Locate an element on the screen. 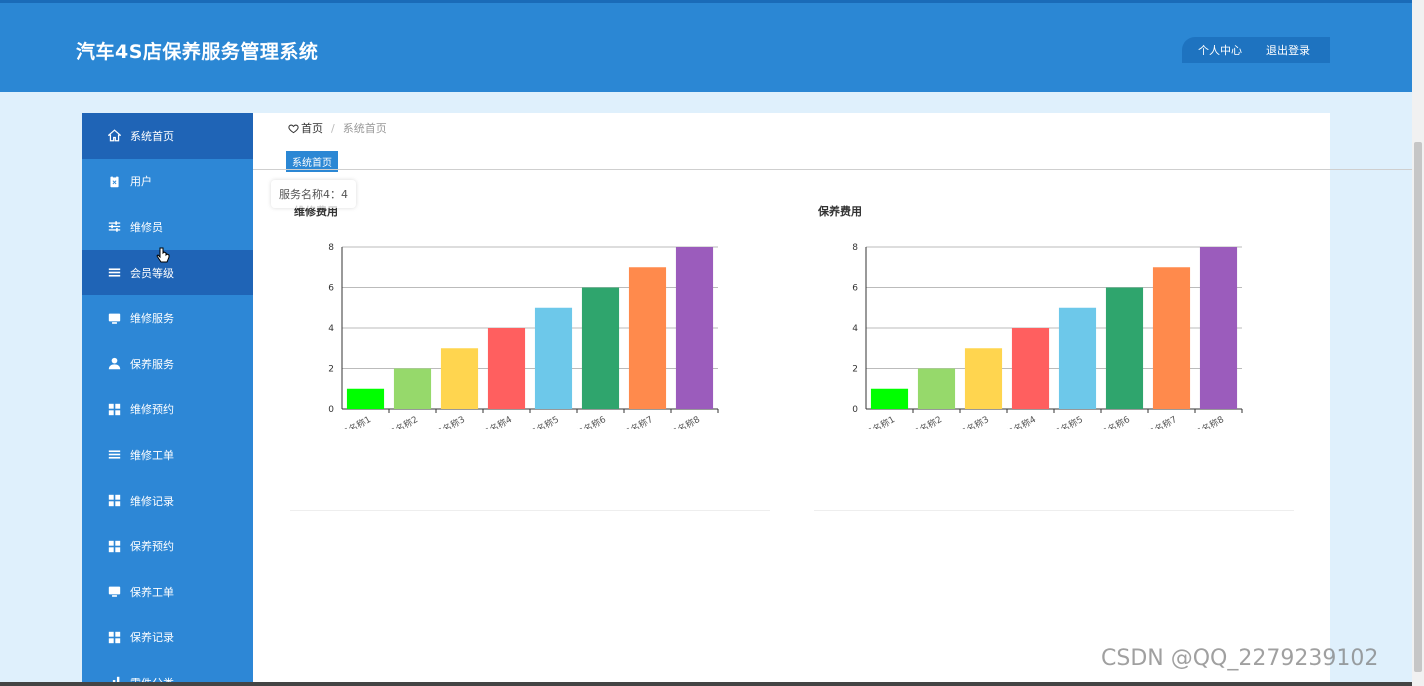  chart-title: 保养费用 is located at coordinates (840, 211).